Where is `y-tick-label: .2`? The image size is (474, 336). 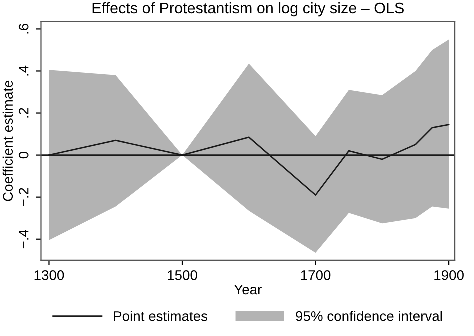
y-tick-label: .2 is located at coordinates (23, 113).